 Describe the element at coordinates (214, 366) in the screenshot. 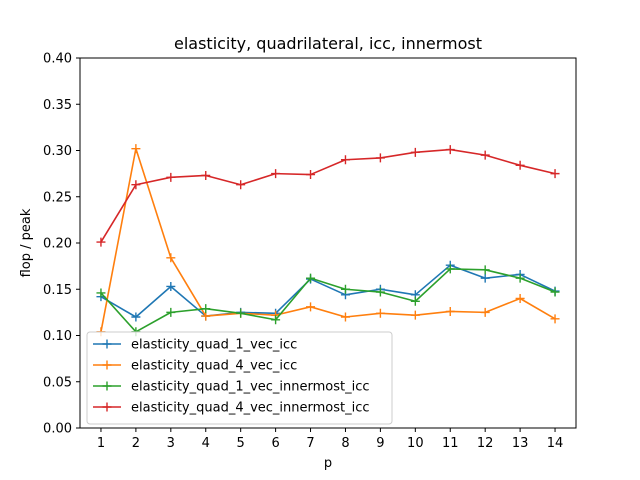

I see `legend-label: elasticity_quad_4_vec_icc` at that location.